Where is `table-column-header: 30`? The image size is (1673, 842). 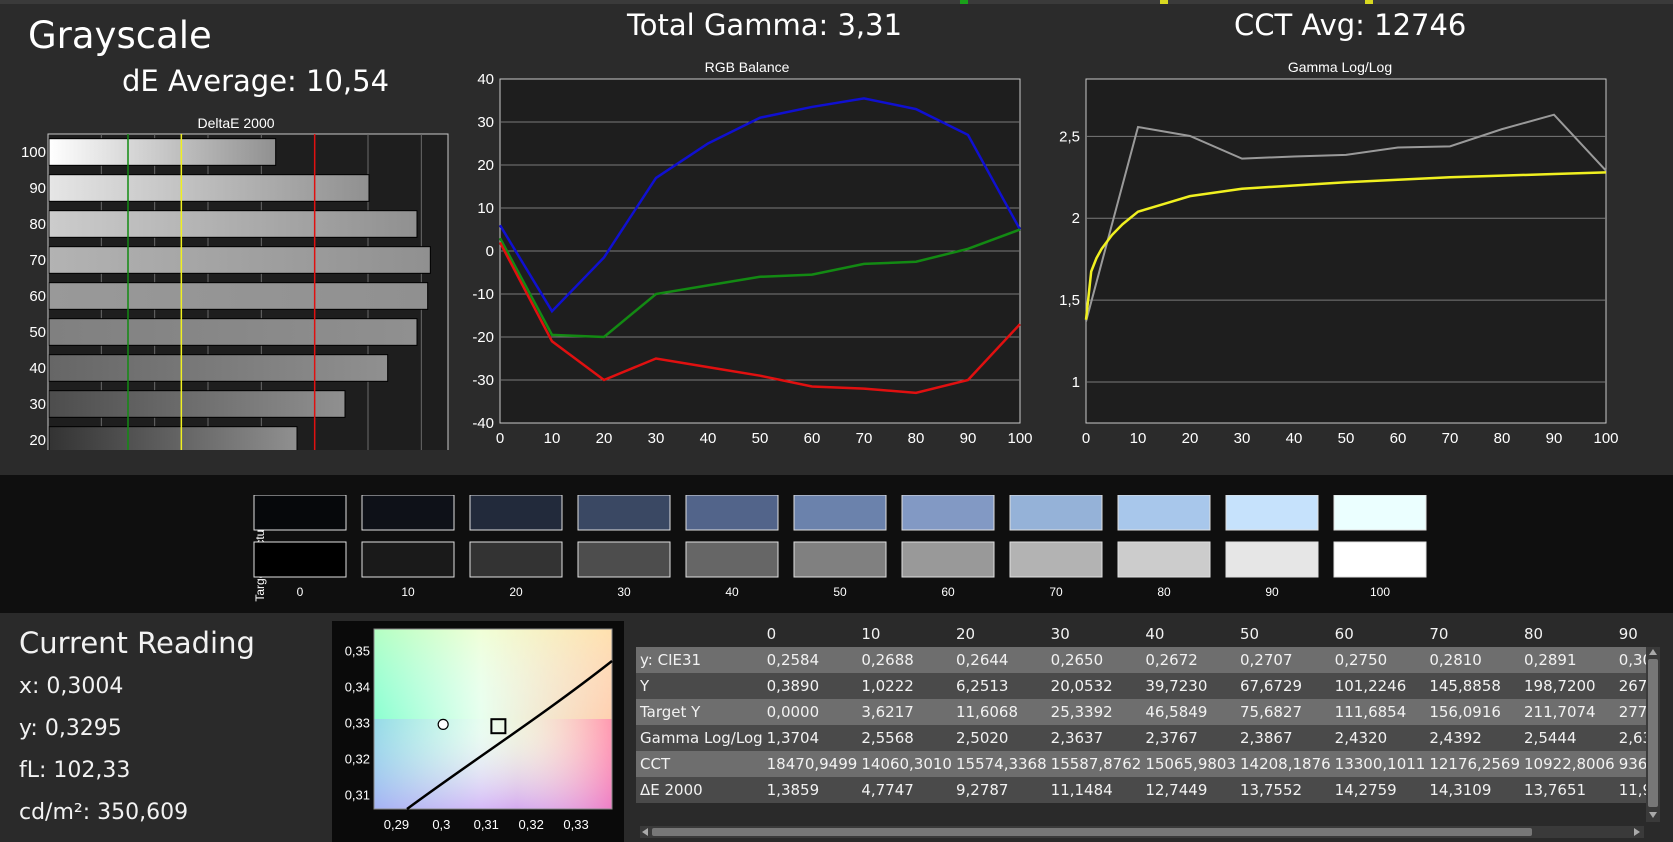 table-column-header: 30 is located at coordinates (1060, 634).